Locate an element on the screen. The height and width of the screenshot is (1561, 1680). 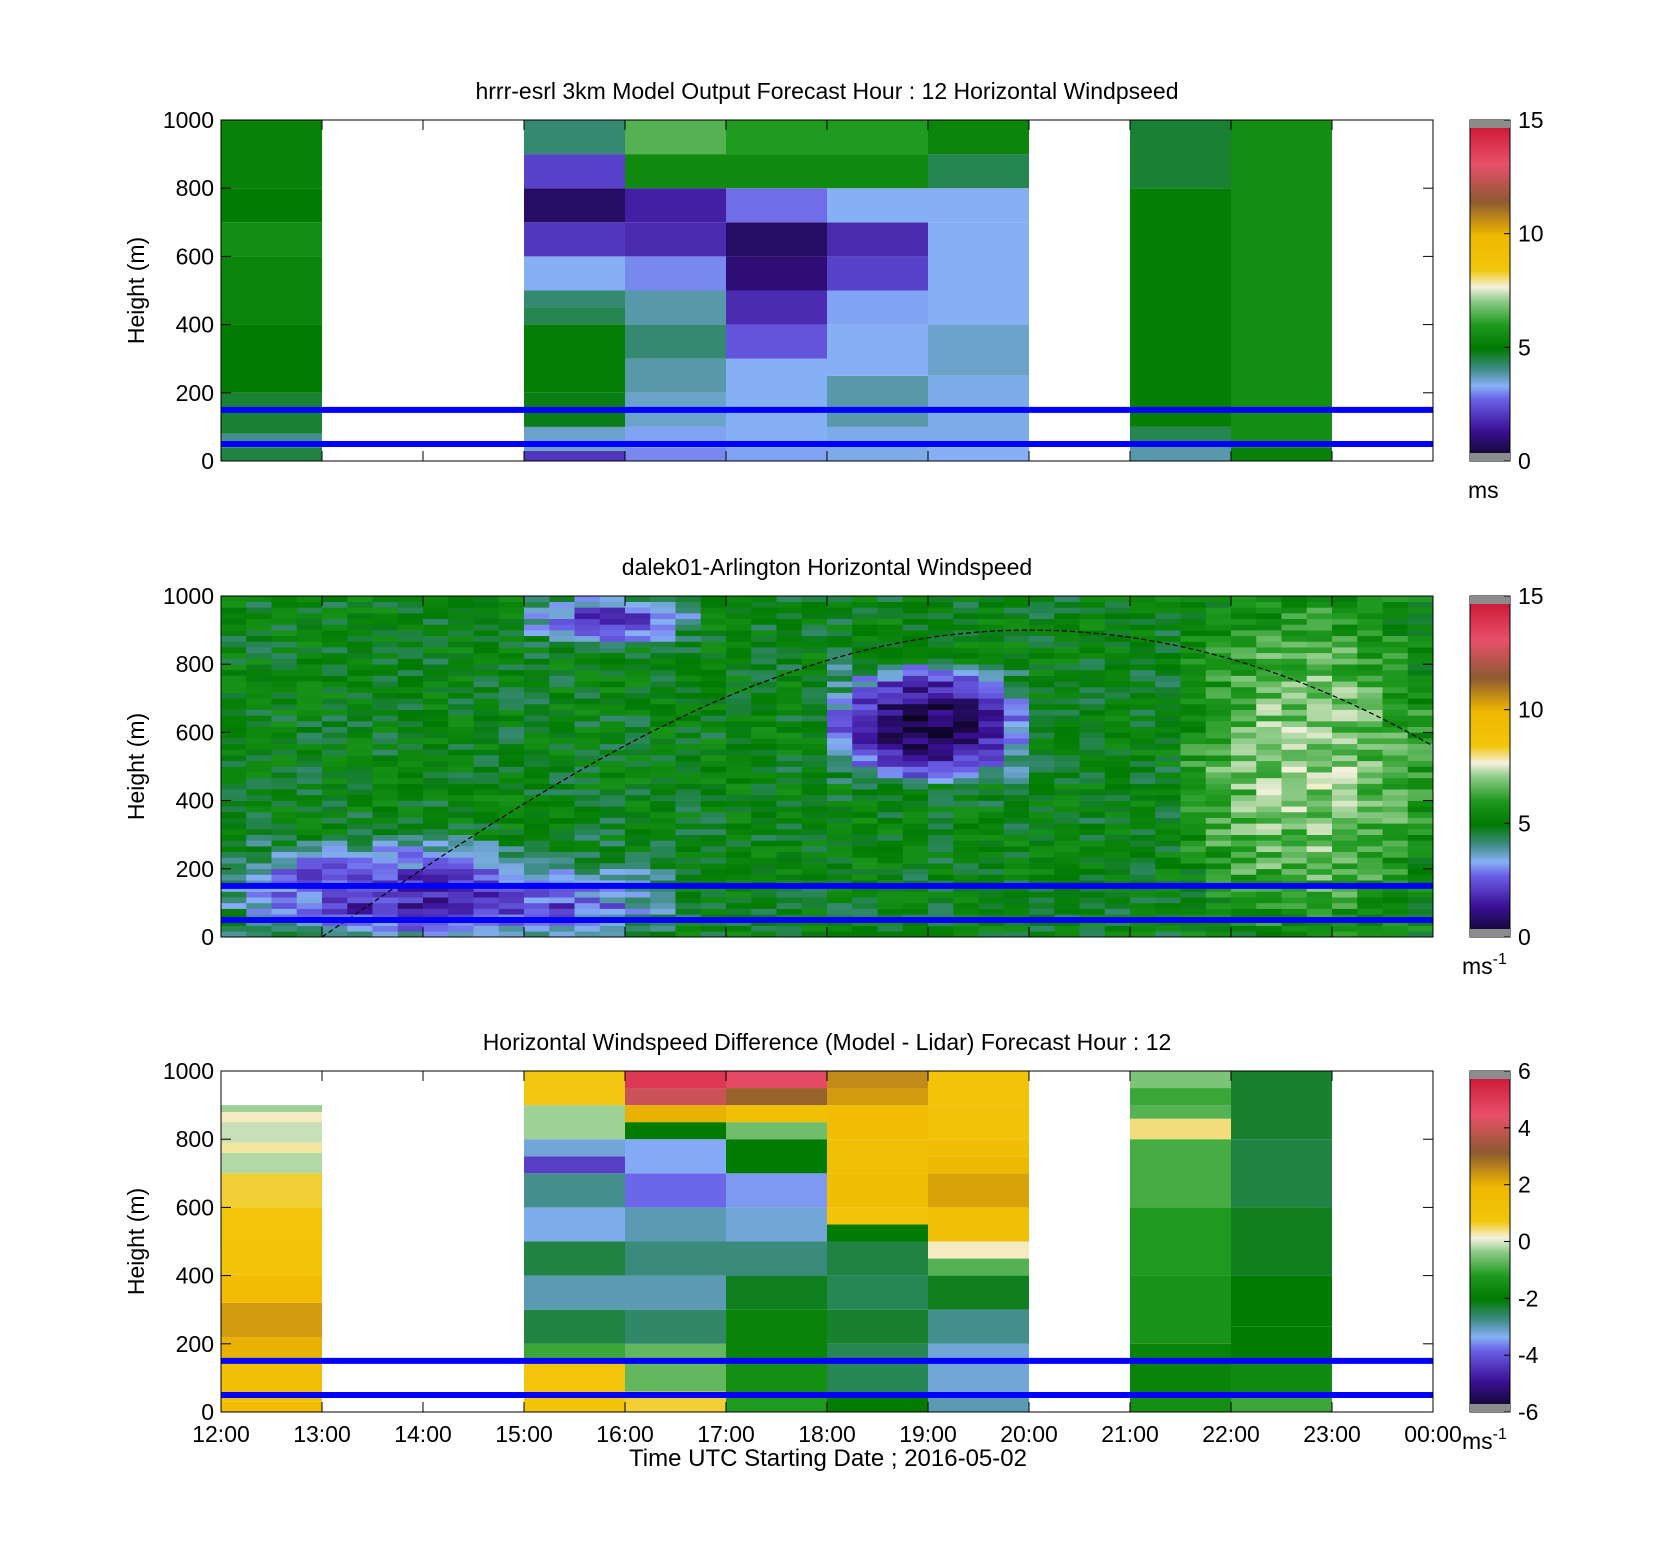
colorbar-tick-label: 10 is located at coordinates (1531, 234).